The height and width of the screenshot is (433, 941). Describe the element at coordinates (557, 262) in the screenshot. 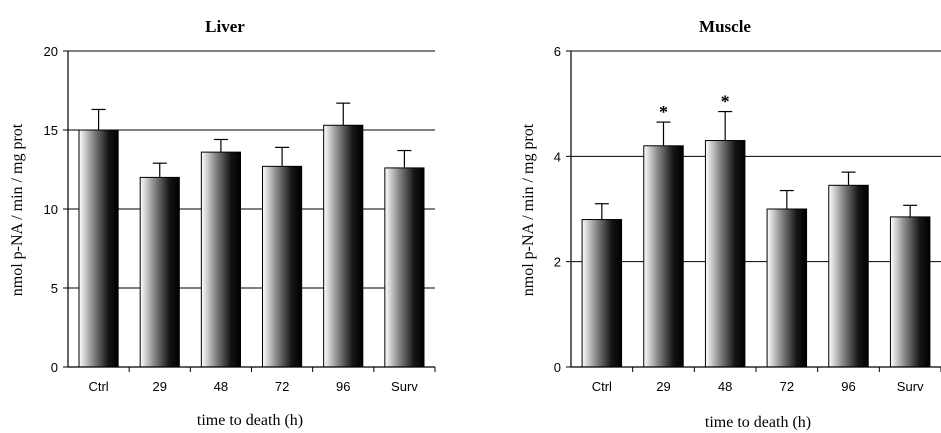

I see `y-tick-label: 2` at that location.